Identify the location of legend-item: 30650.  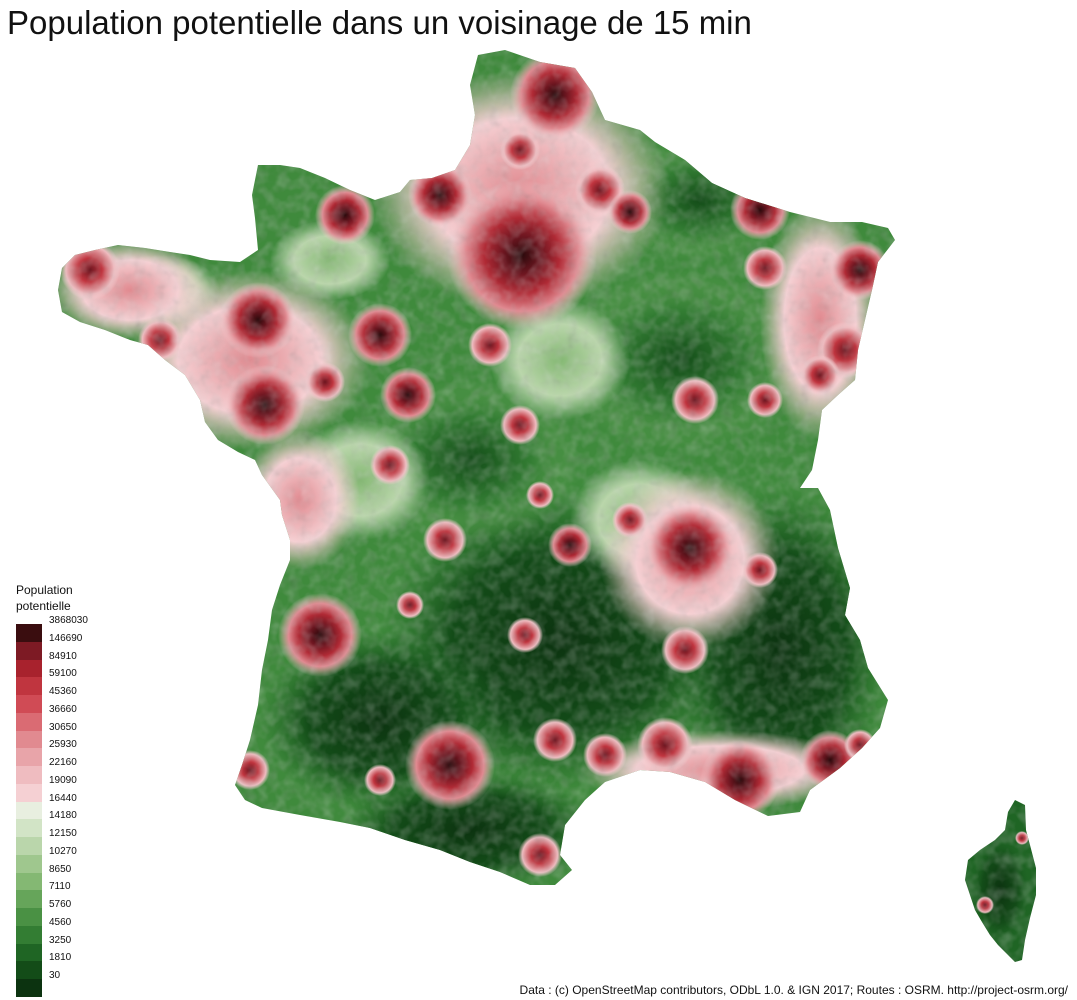
(76, 735).